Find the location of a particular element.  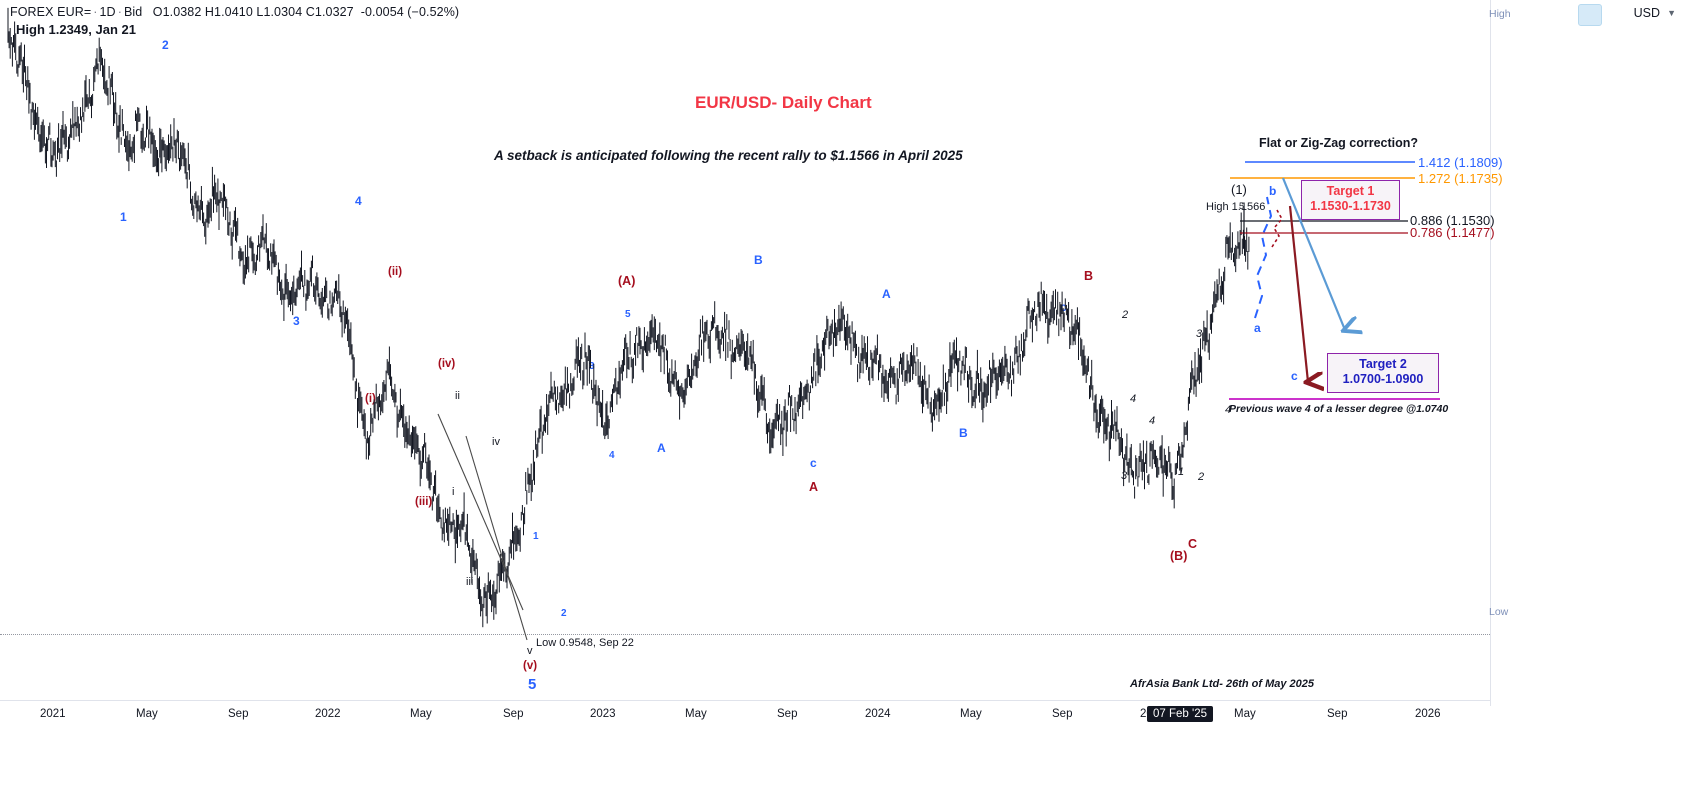

target-2-title: Target 2 is located at coordinates (1383, 364).